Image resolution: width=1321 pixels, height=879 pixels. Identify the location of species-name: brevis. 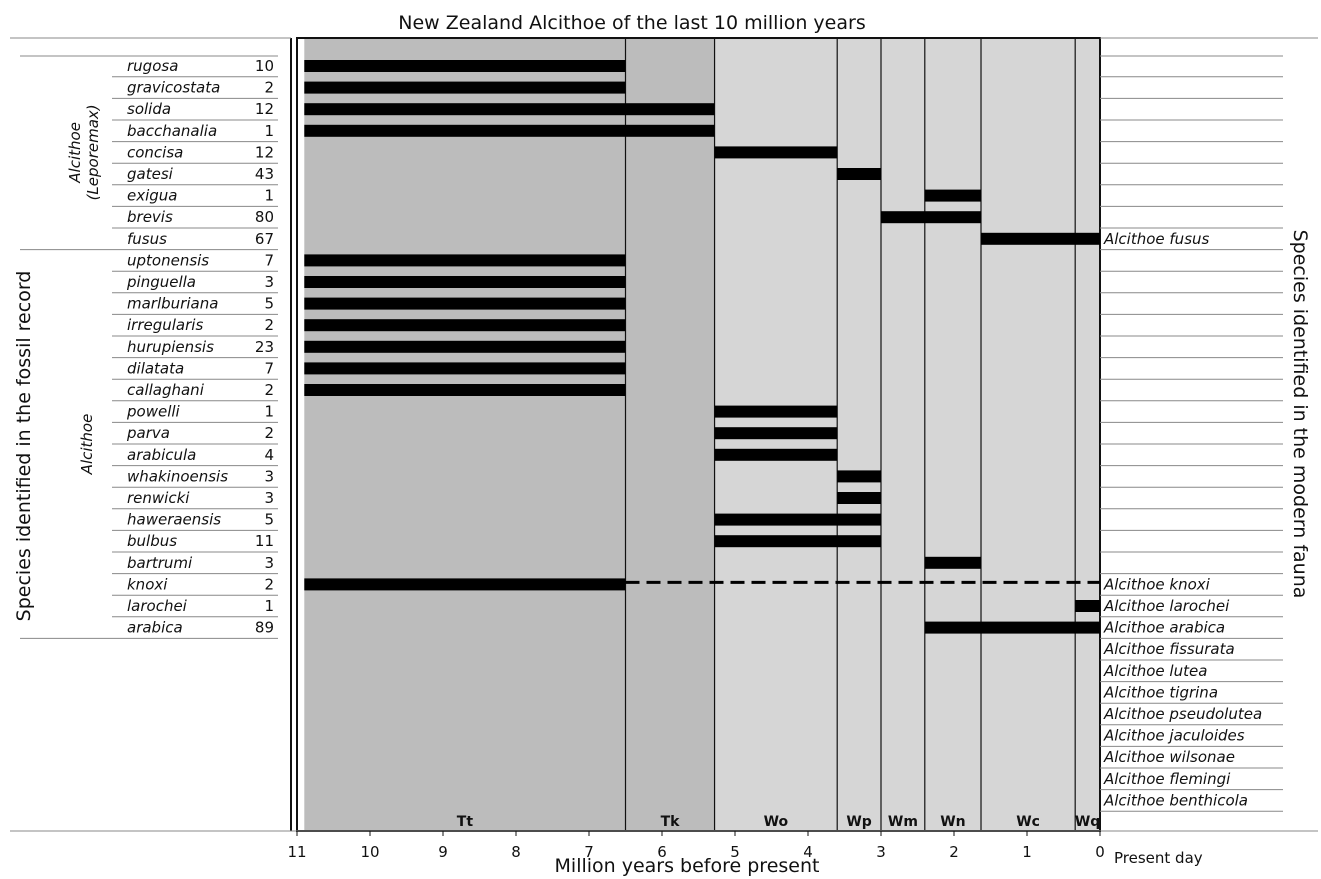
(150, 217).